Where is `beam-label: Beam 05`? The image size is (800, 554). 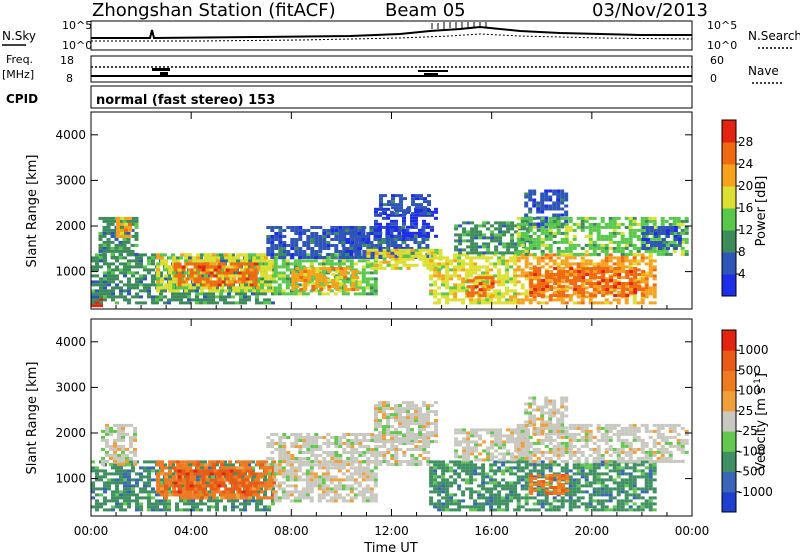 beam-label: Beam 05 is located at coordinates (425, 10).